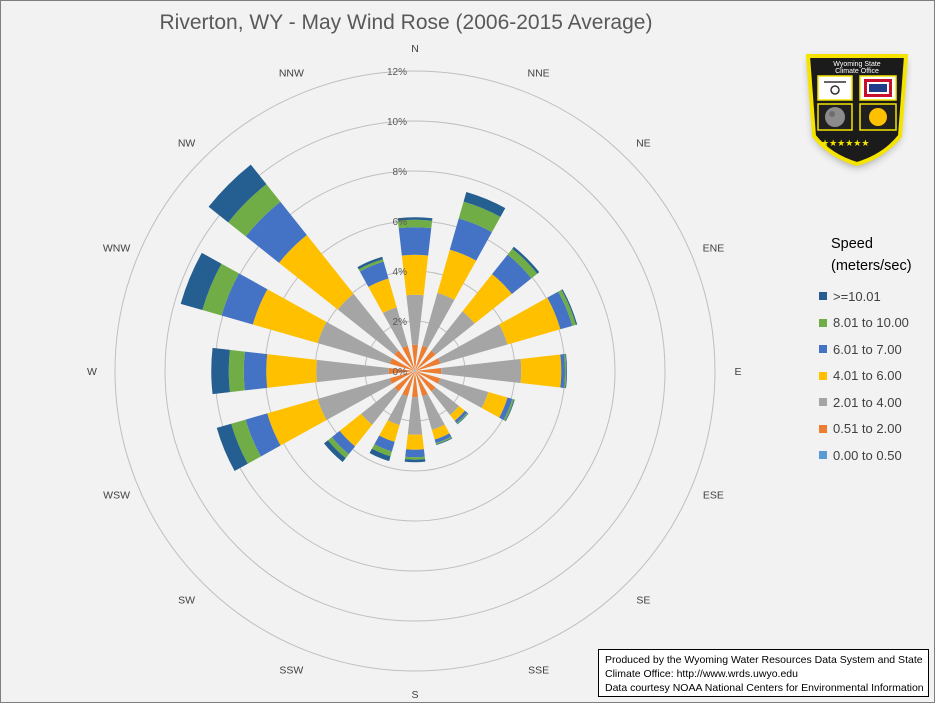 The image size is (935, 703). Describe the element at coordinates (415, 49) in the screenshot. I see `direction-label-n: N` at that location.